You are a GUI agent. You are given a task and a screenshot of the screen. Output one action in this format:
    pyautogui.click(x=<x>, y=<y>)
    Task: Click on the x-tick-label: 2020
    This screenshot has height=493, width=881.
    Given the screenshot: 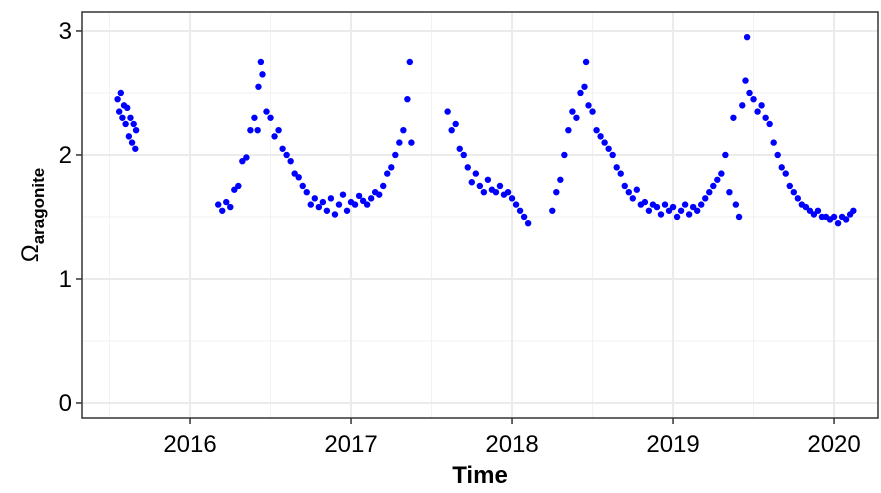 What is the action you would take?
    pyautogui.click(x=833, y=444)
    